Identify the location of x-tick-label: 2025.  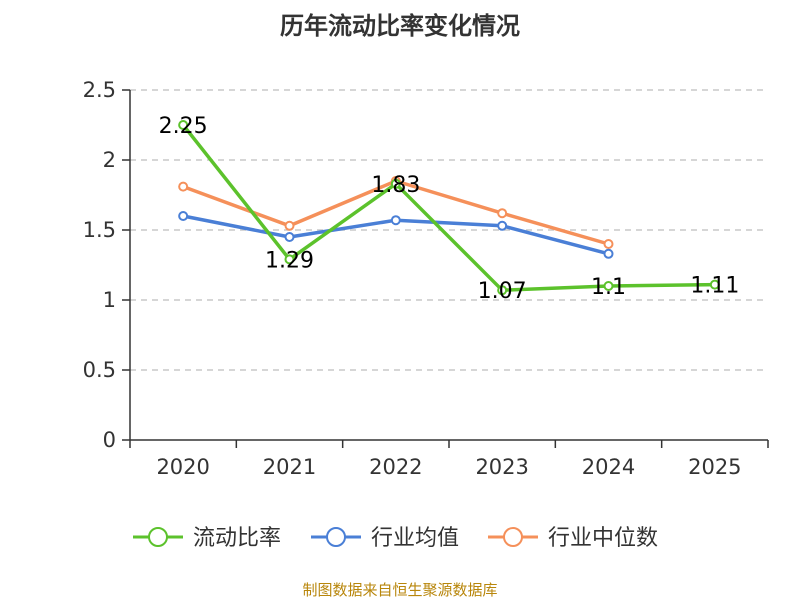
(714, 467).